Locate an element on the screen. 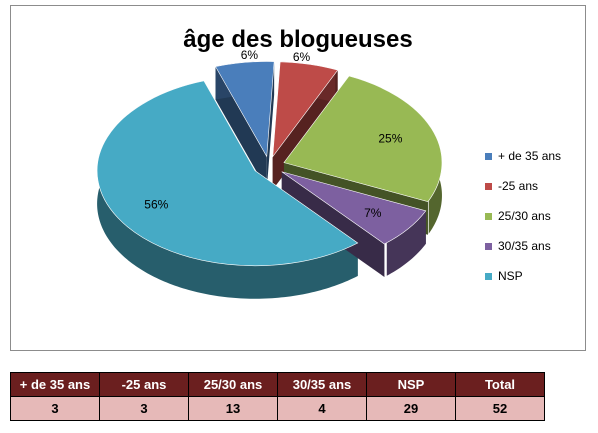  table-row: 3 3 13 4 29 52 is located at coordinates (277, 408).